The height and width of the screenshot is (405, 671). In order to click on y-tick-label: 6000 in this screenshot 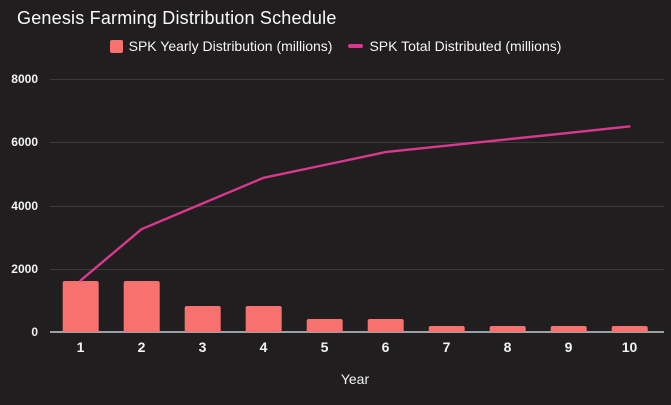, I will do `click(24, 142)`.